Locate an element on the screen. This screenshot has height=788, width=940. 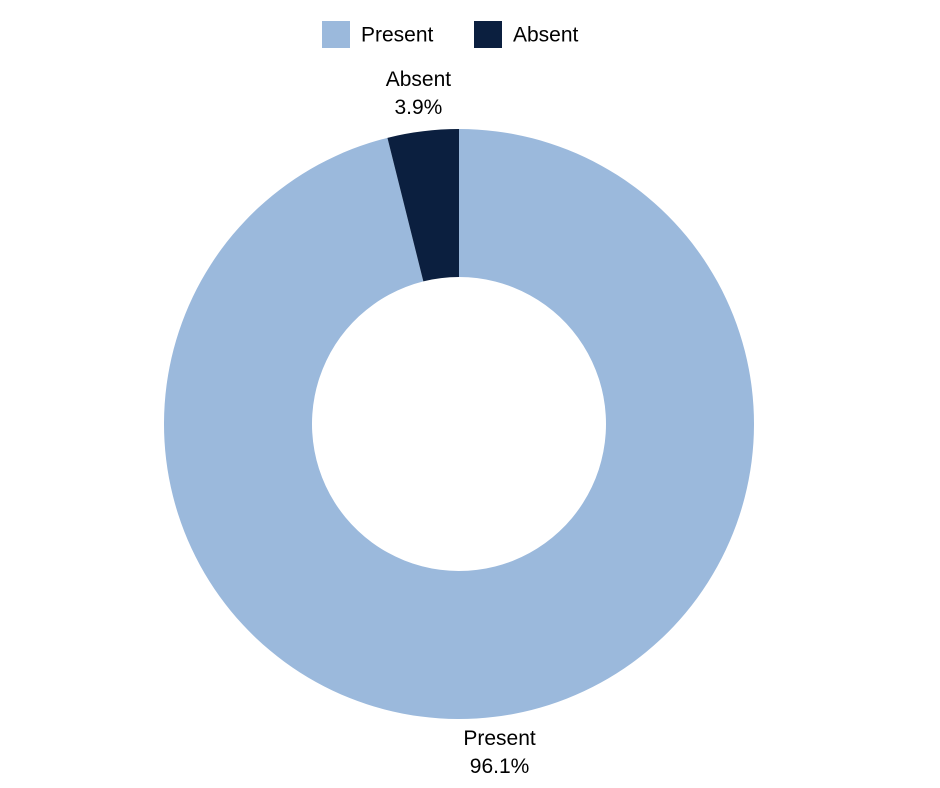
legend-label: Absent is located at coordinates (546, 35).